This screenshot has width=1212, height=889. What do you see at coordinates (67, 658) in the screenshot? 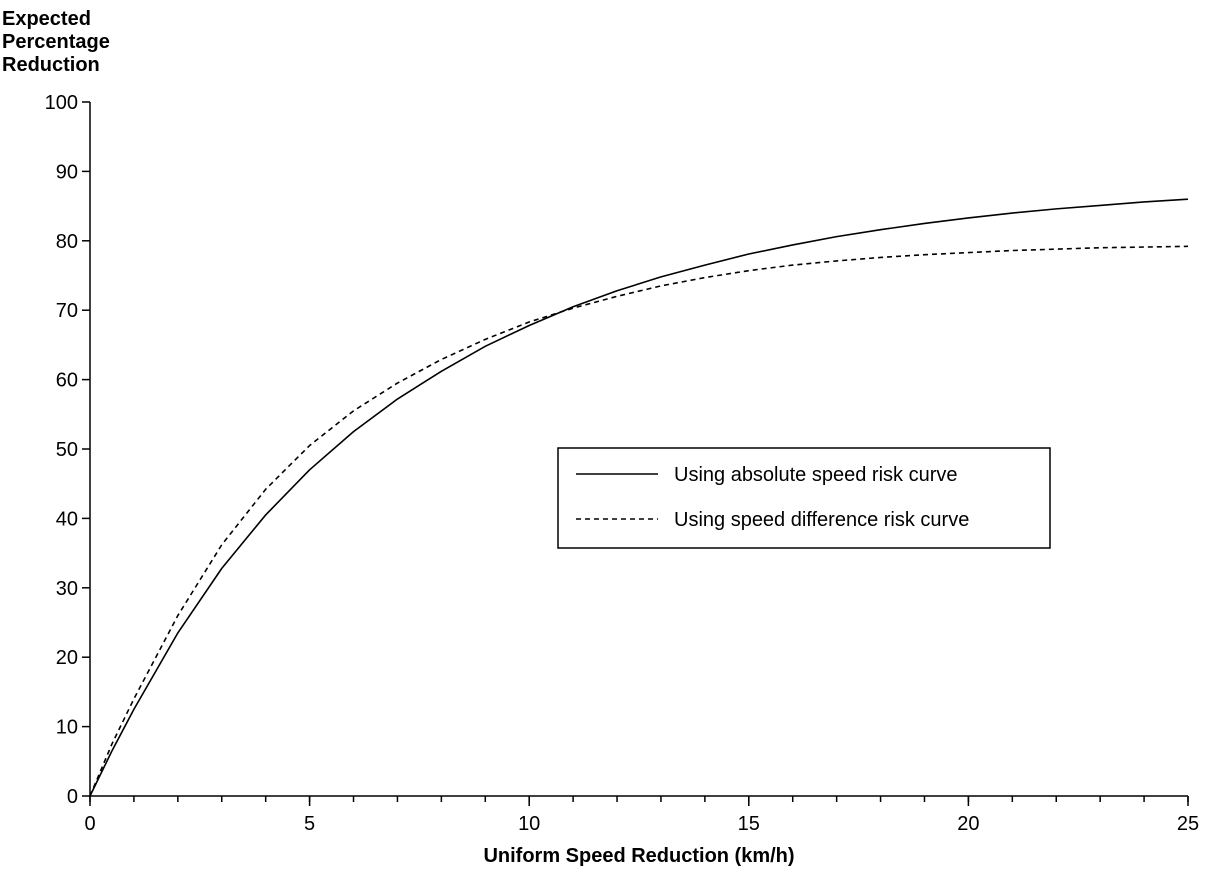
I see `y-tick-label: 20` at bounding box center [67, 658].